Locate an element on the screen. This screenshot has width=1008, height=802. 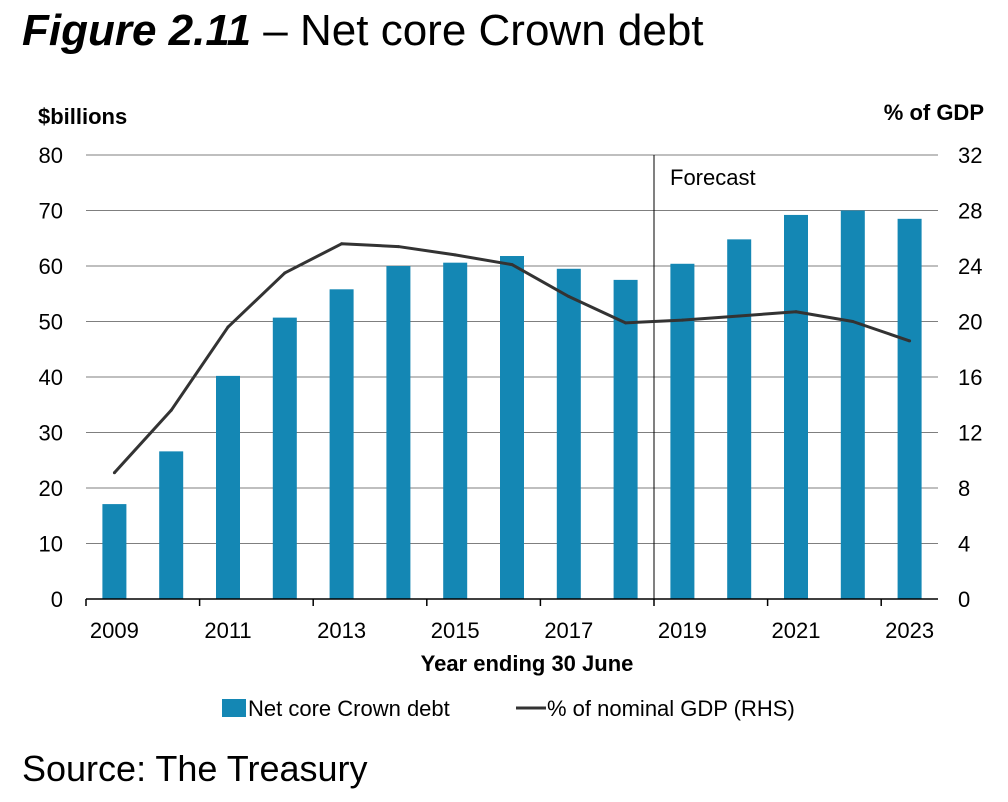
y2-tick-label: 24 is located at coordinates (970, 266).